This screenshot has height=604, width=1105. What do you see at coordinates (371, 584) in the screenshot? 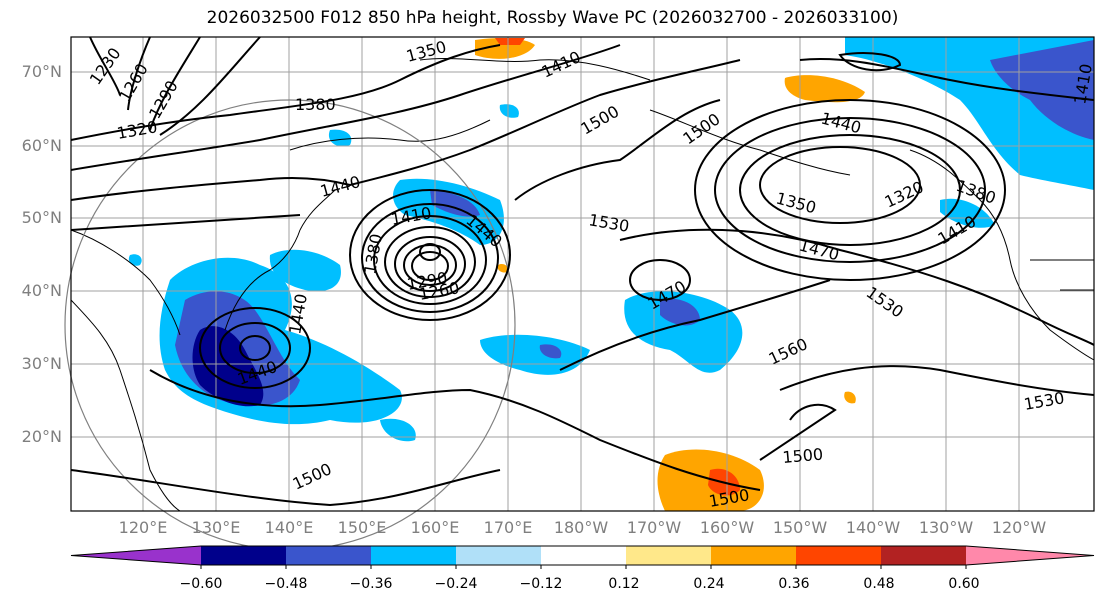
I see `colorbar-tick-label: −0.36` at bounding box center [371, 584].